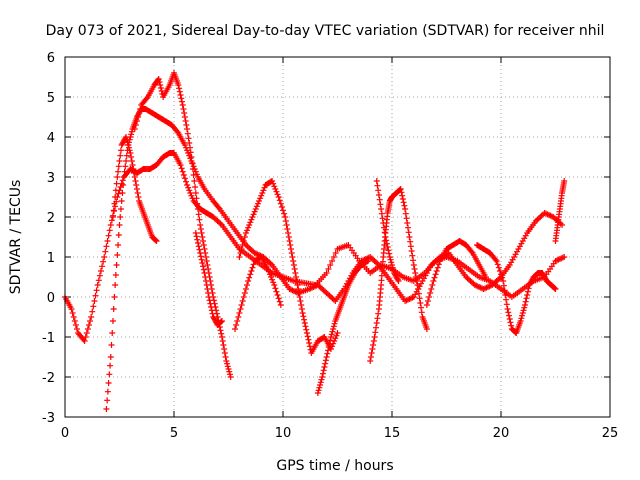 The height and width of the screenshot is (480, 640). I want to click on x-tick-label: 10, so click(283, 433).